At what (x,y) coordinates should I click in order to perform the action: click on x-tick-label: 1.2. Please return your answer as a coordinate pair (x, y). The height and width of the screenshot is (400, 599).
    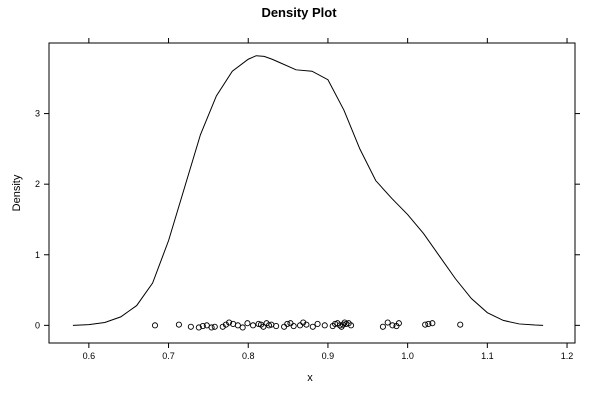
    Looking at the image, I should click on (567, 356).